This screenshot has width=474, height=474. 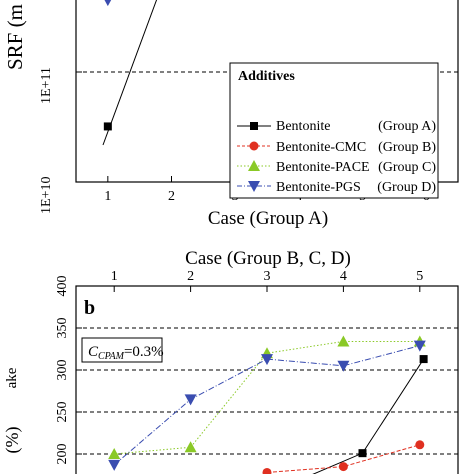 I want to click on legend-marker-pgs, so click(x=254, y=186).